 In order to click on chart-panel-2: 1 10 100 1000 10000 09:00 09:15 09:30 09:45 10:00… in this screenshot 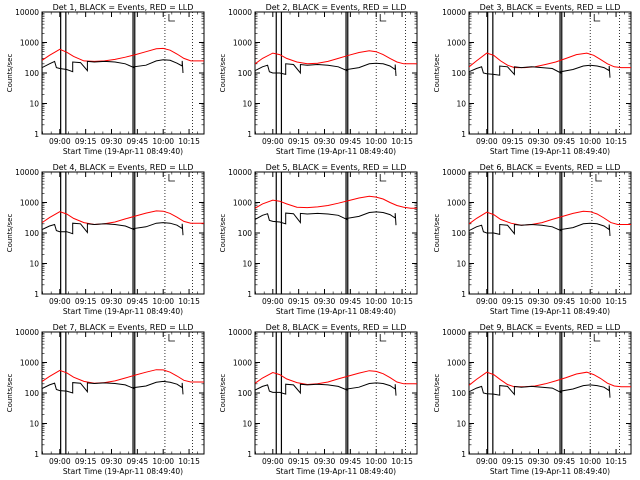, I will do `click(318, 79)`.